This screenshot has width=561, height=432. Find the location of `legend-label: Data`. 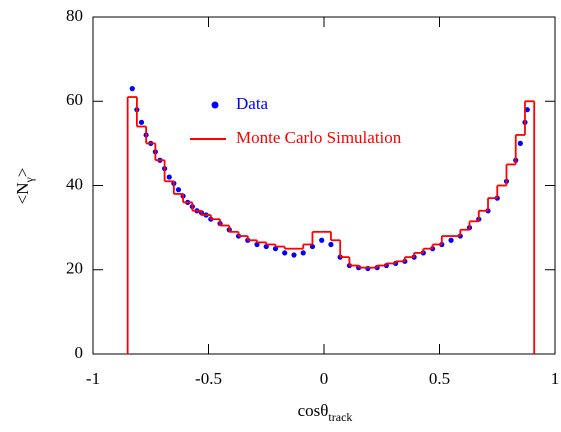

legend-label: Data is located at coordinates (252, 103).